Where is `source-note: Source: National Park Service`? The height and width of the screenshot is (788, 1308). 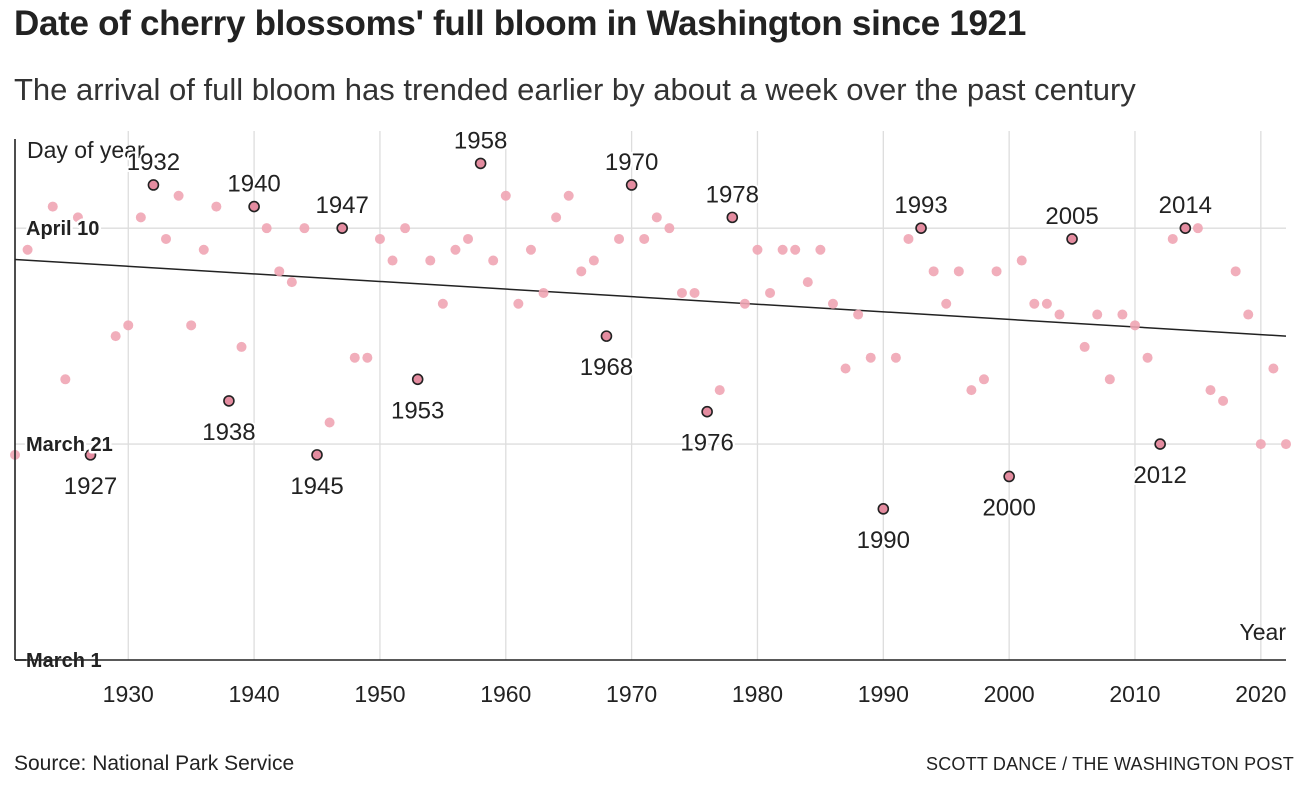
source-note: Source: National Park Service is located at coordinates (154, 763).